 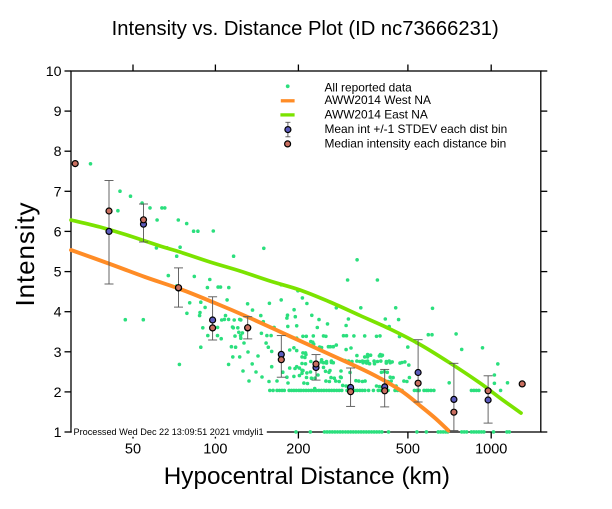 What do you see at coordinates (215, 449) in the screenshot?
I see `svg-text: 100` at bounding box center [215, 449].